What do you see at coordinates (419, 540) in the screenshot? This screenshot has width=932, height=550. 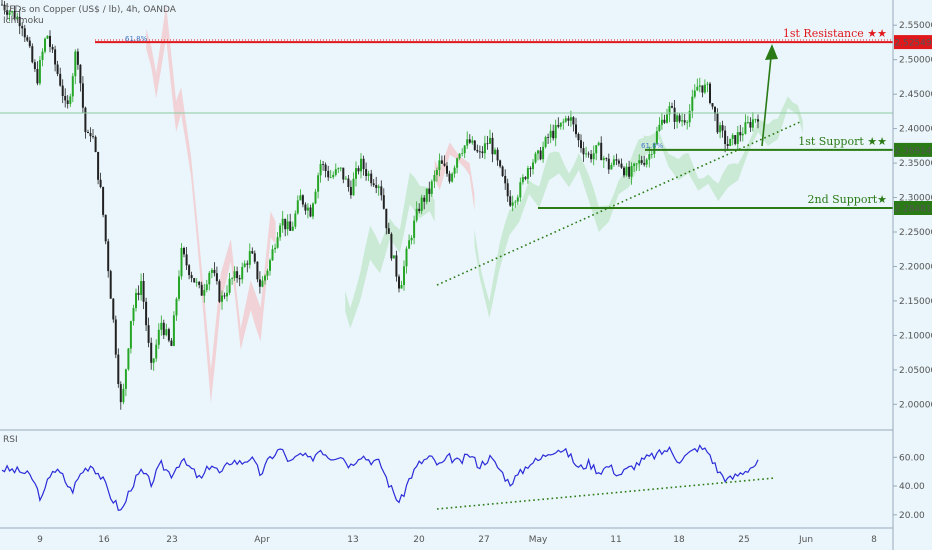 I see `time-tick-label: 20` at bounding box center [419, 540].